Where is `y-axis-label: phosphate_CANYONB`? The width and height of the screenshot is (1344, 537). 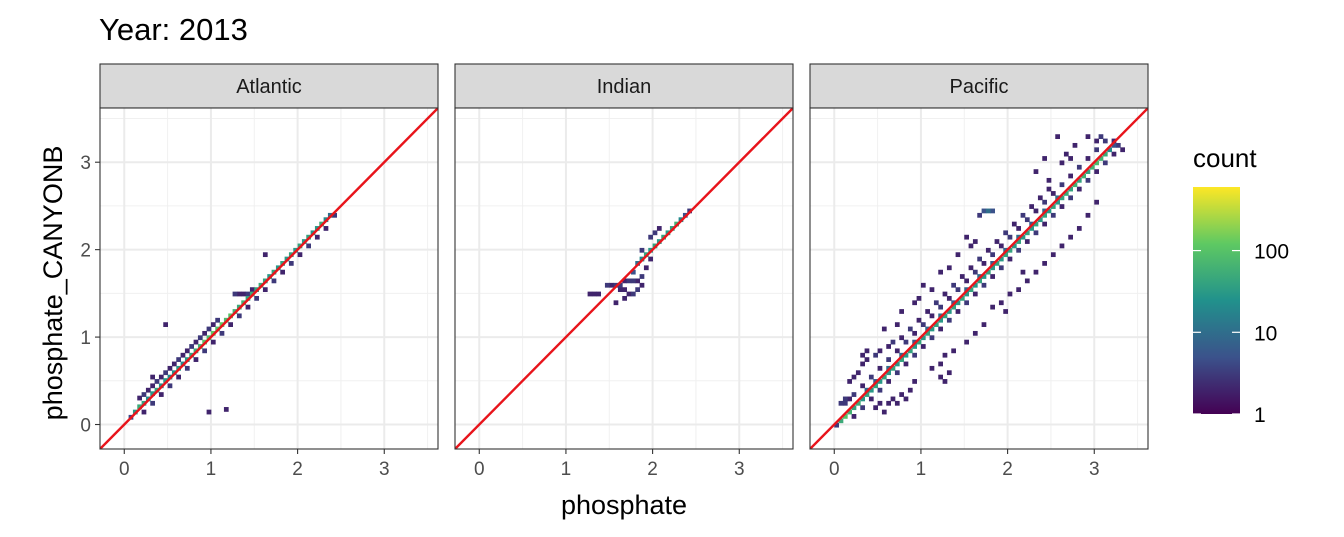 y-axis-label: phosphate_CANYONB is located at coordinates (53, 283).